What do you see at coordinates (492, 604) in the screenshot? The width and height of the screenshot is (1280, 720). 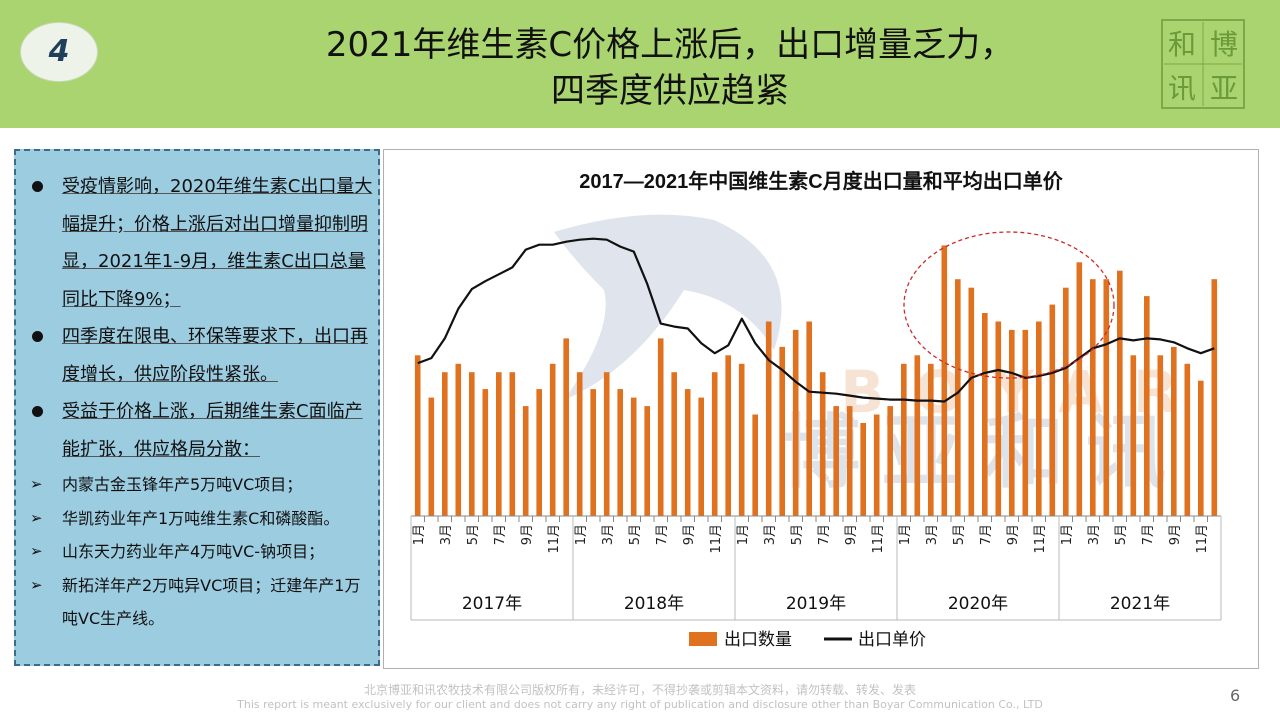 I see `year-label: 2017年` at bounding box center [492, 604].